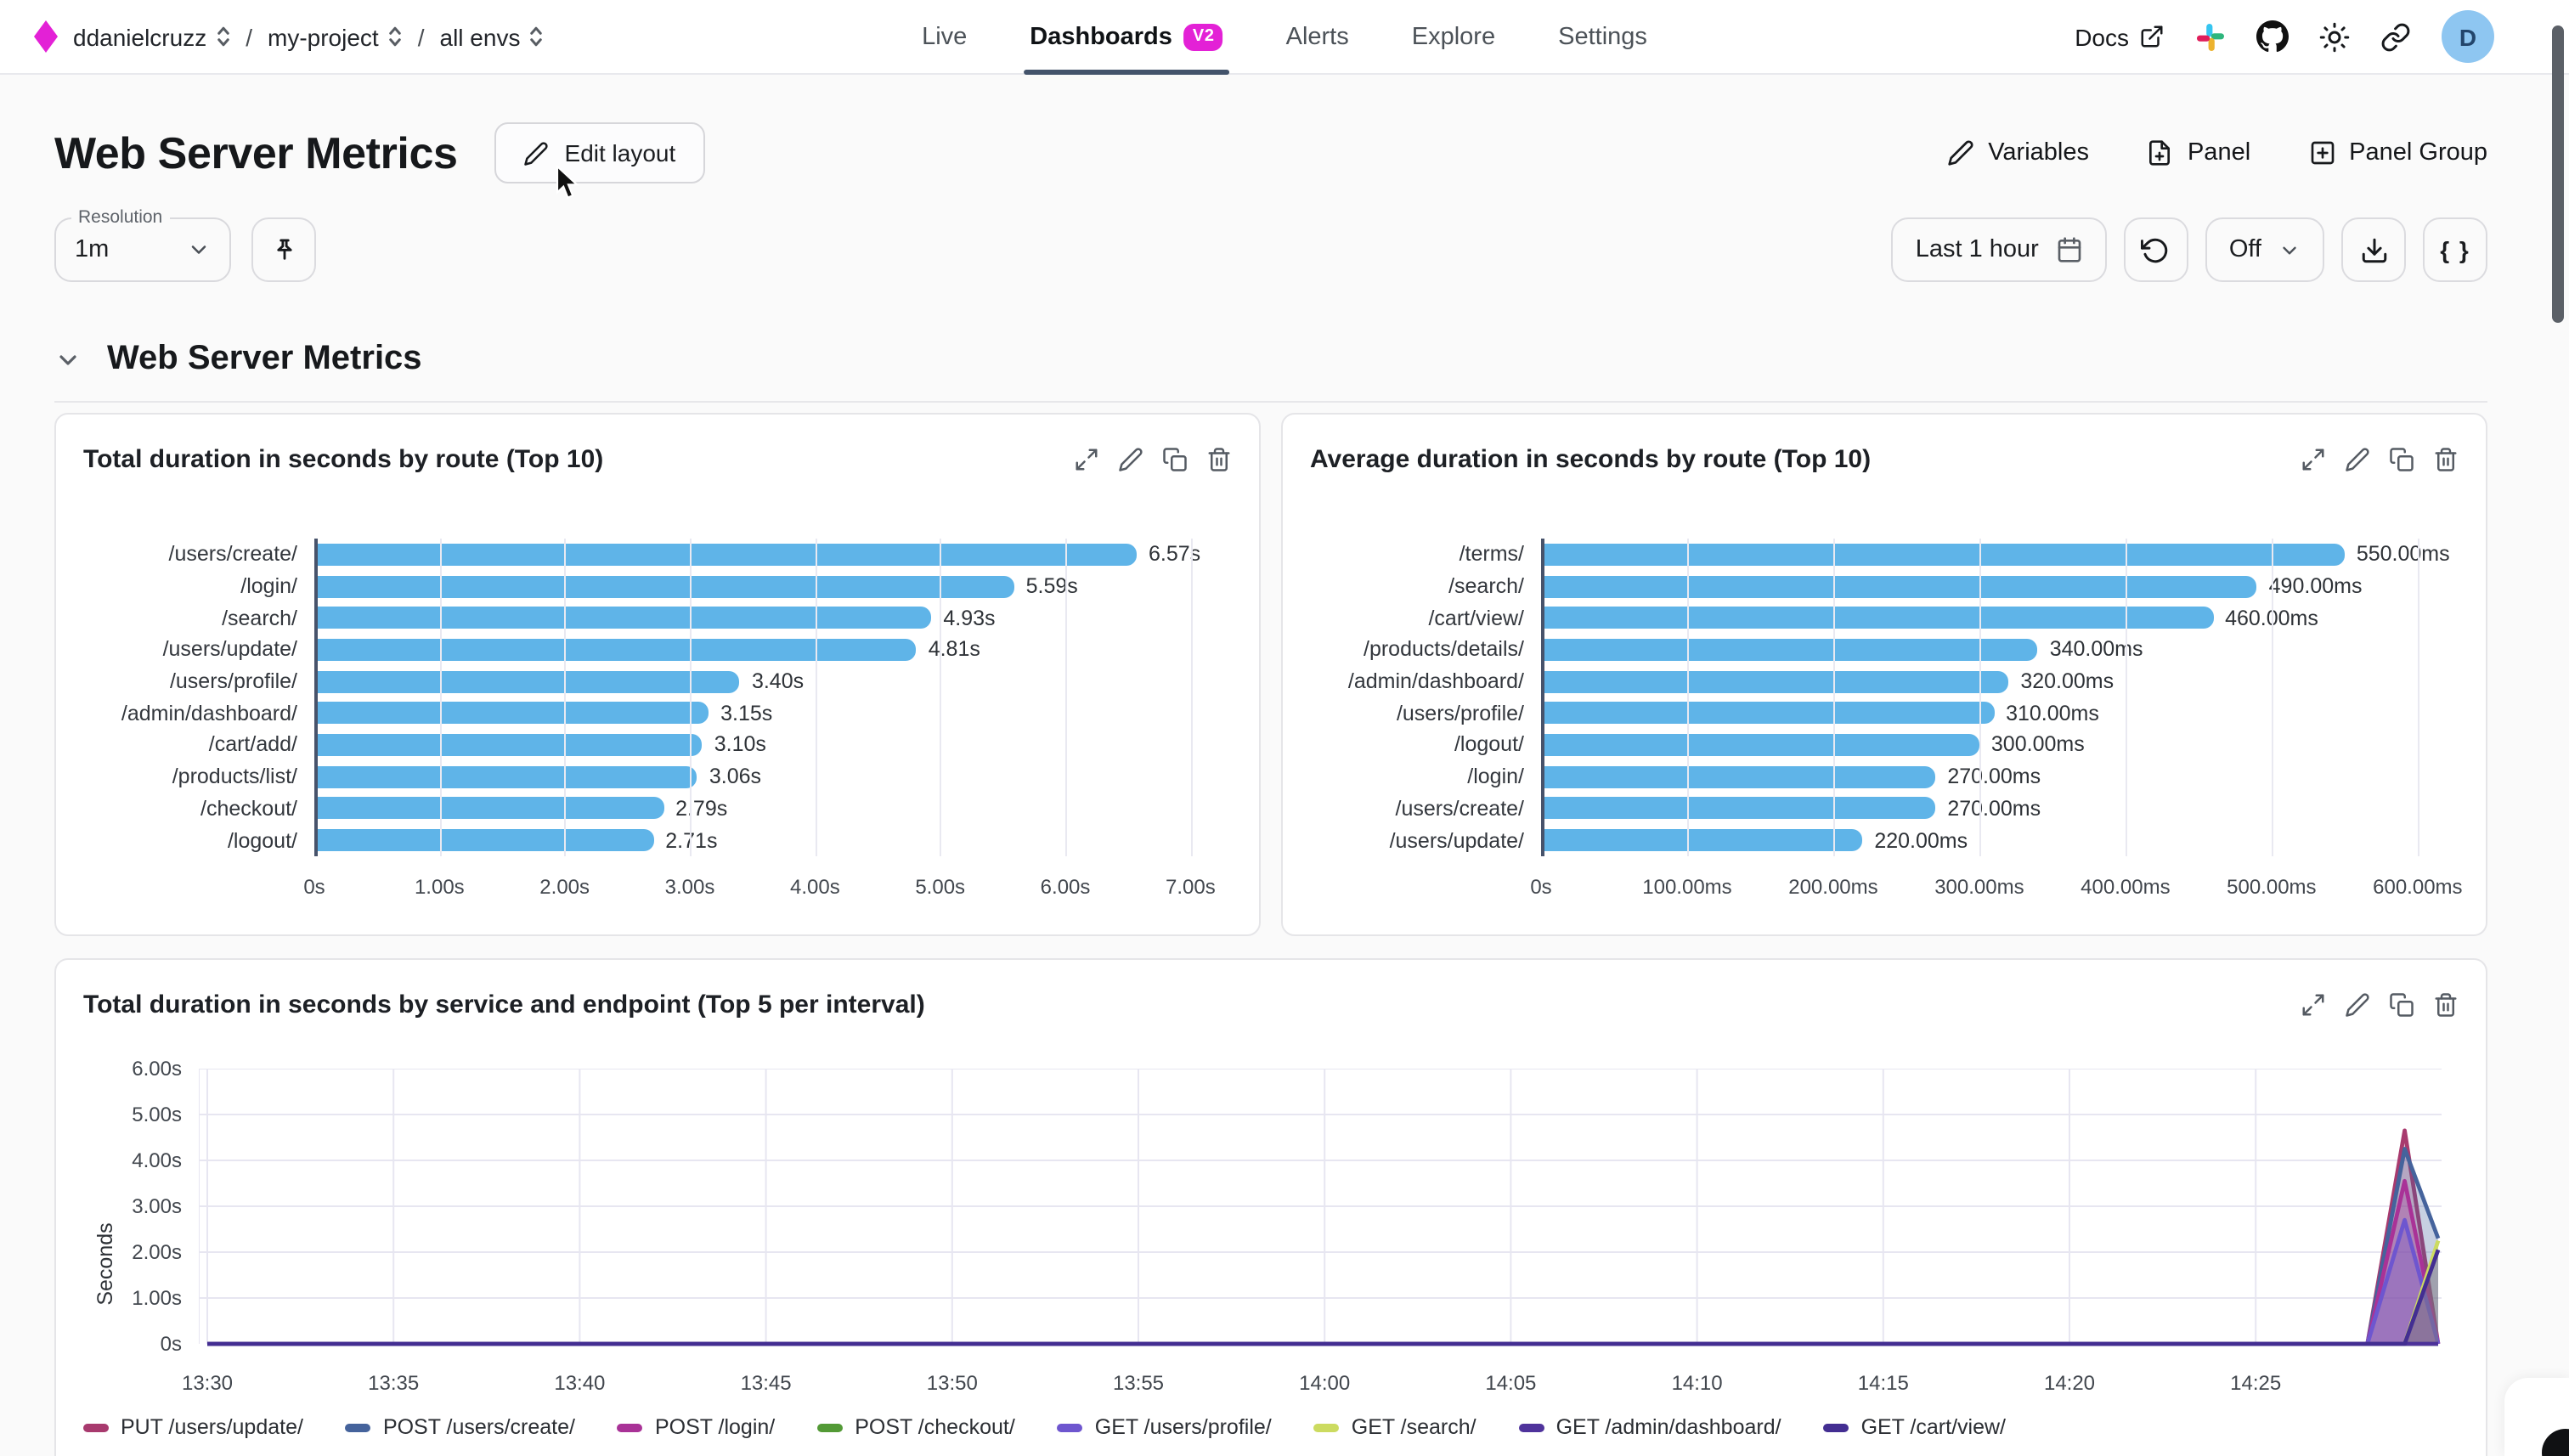 This screenshot has height=1456, width=2569. Describe the element at coordinates (1183, 1427) in the screenshot. I see `legend-label: GET /users/profile/` at that location.